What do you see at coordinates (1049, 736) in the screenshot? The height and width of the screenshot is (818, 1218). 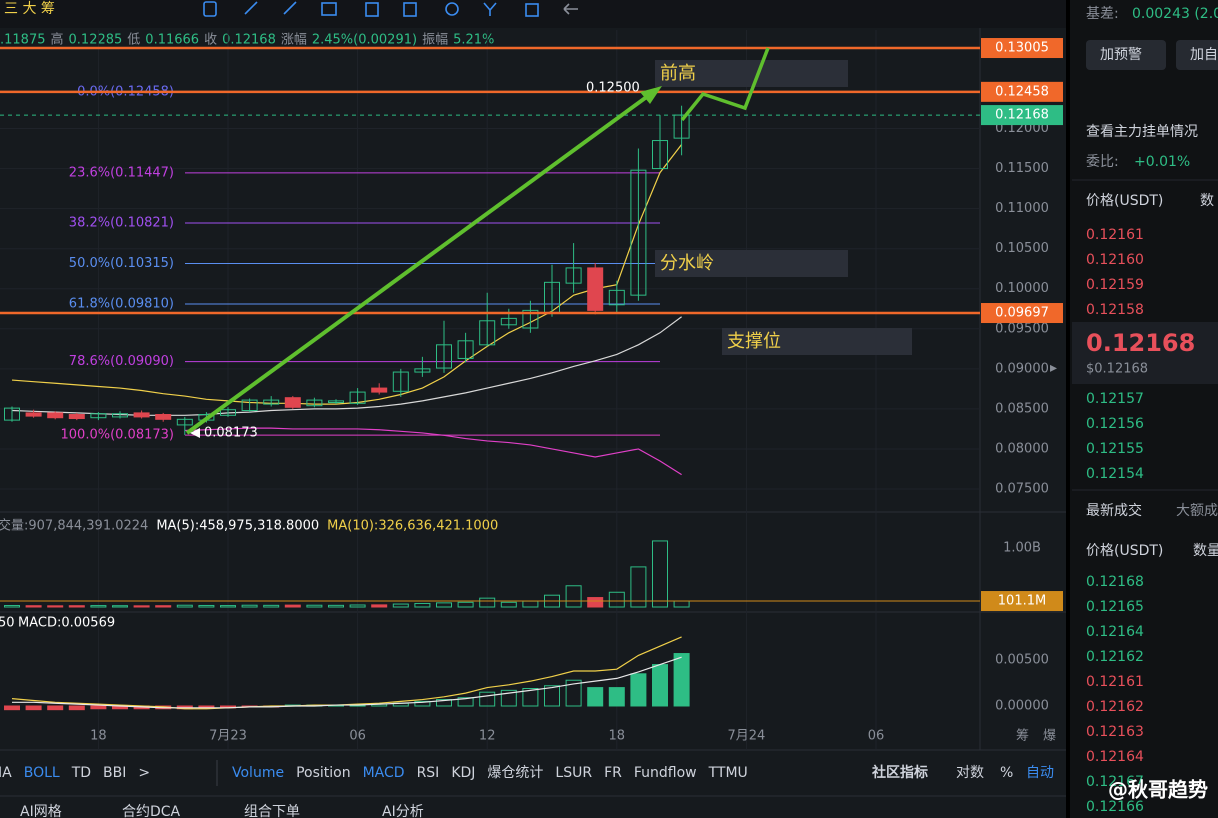 I see `axis-corner: 爆` at bounding box center [1049, 736].